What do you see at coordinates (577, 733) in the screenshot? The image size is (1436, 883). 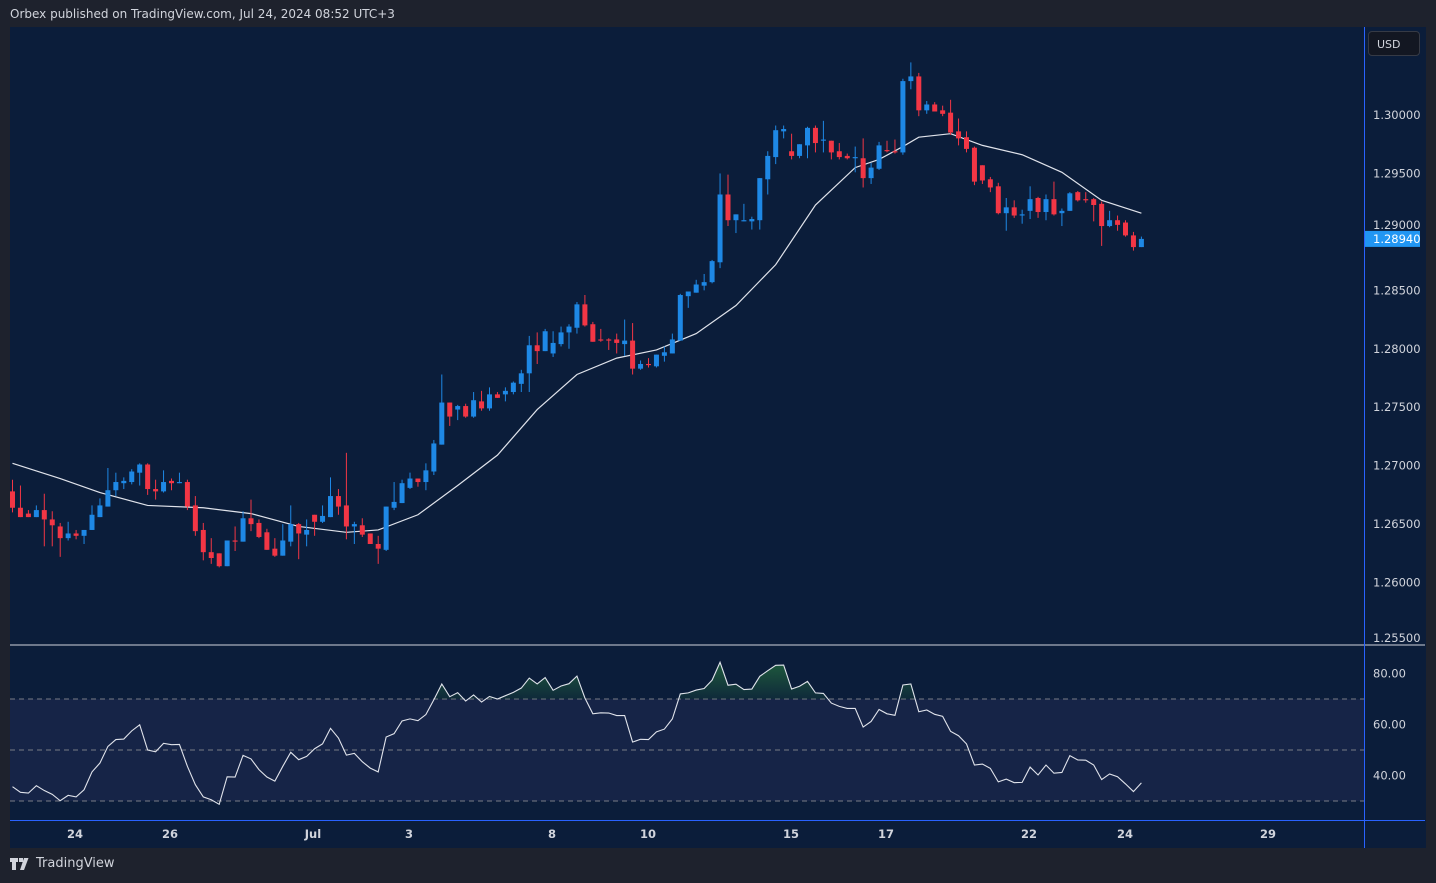 I see `rsi-line` at bounding box center [577, 733].